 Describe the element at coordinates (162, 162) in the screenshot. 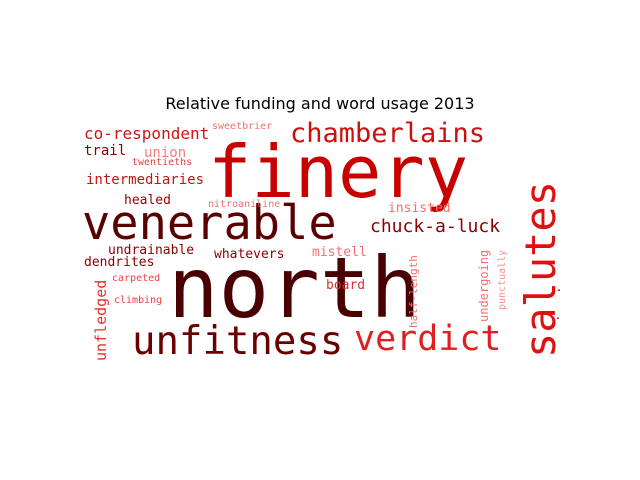

I see `word-twentieths: twentieths` at that location.